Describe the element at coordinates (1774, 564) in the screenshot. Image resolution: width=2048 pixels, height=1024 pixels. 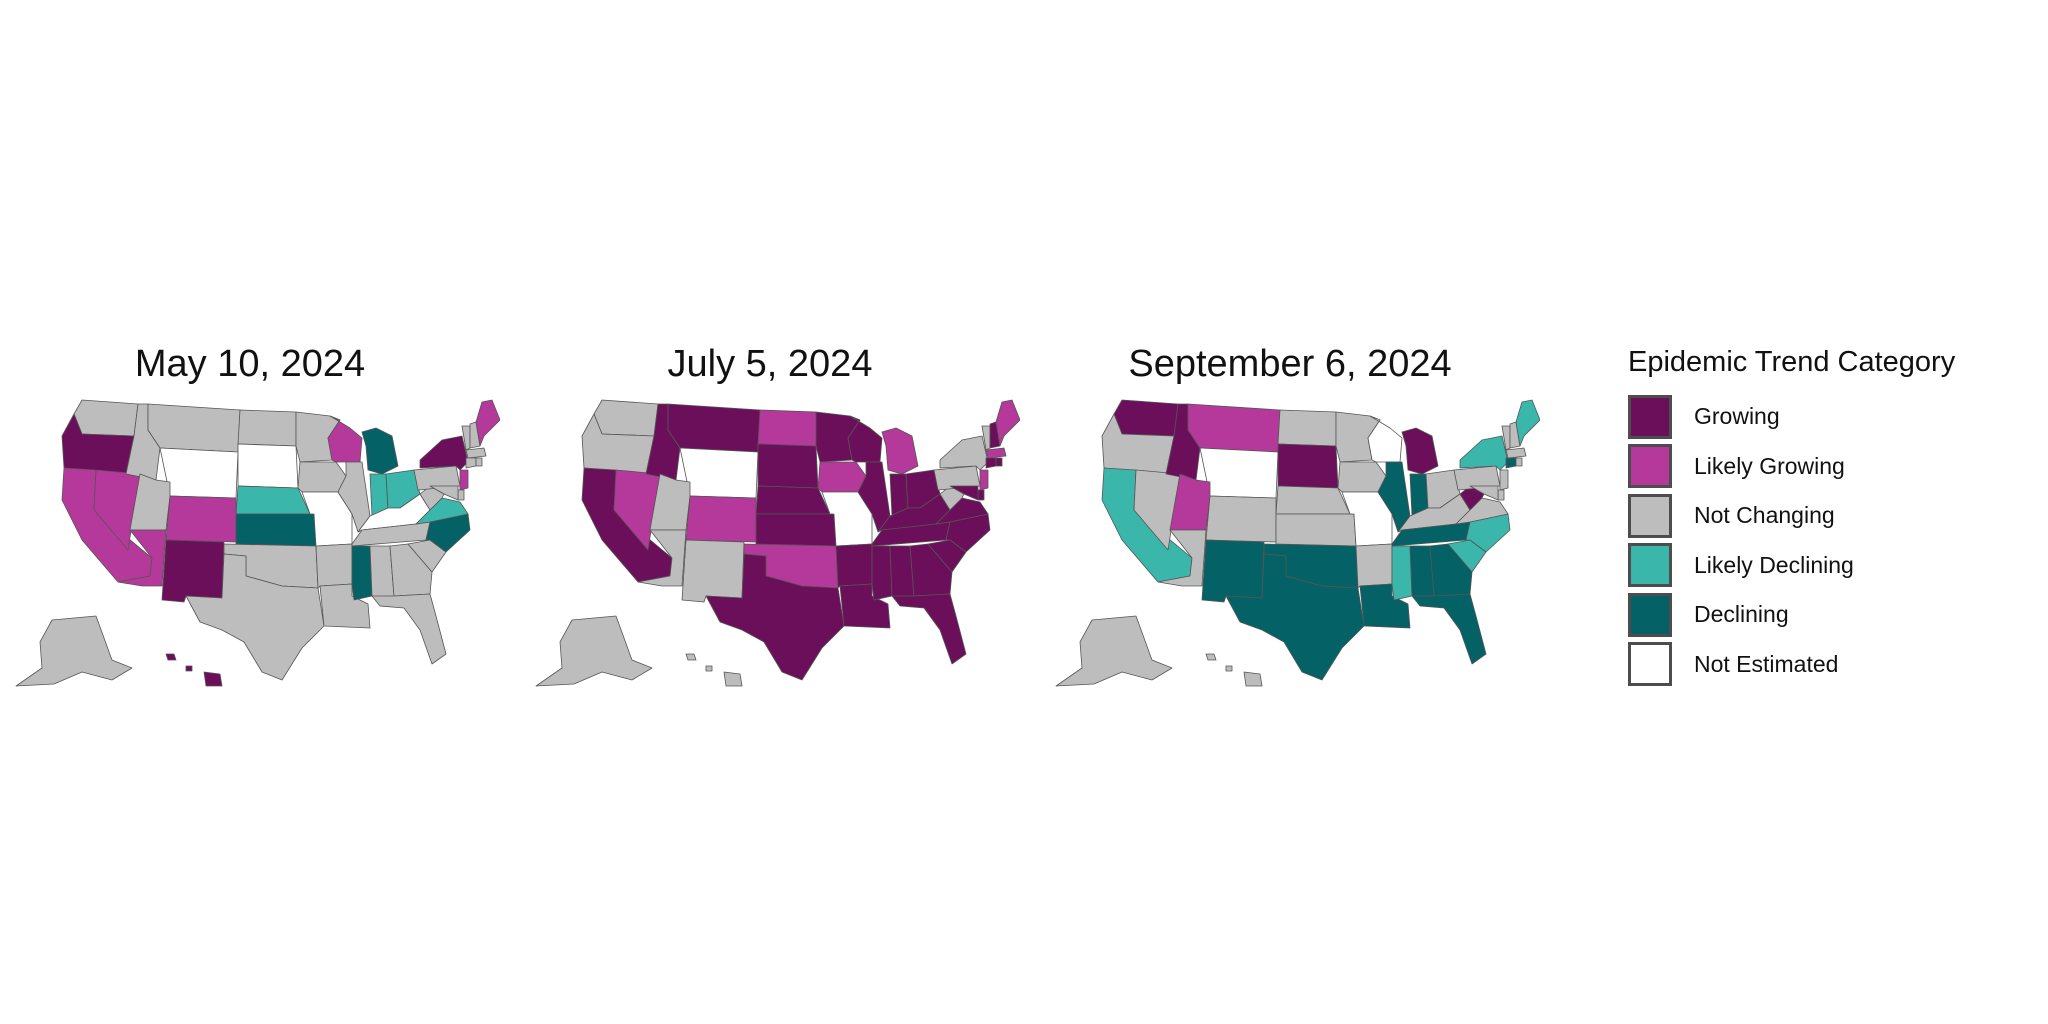
I see `legend-label-likely-declining: Likely Declining` at that location.